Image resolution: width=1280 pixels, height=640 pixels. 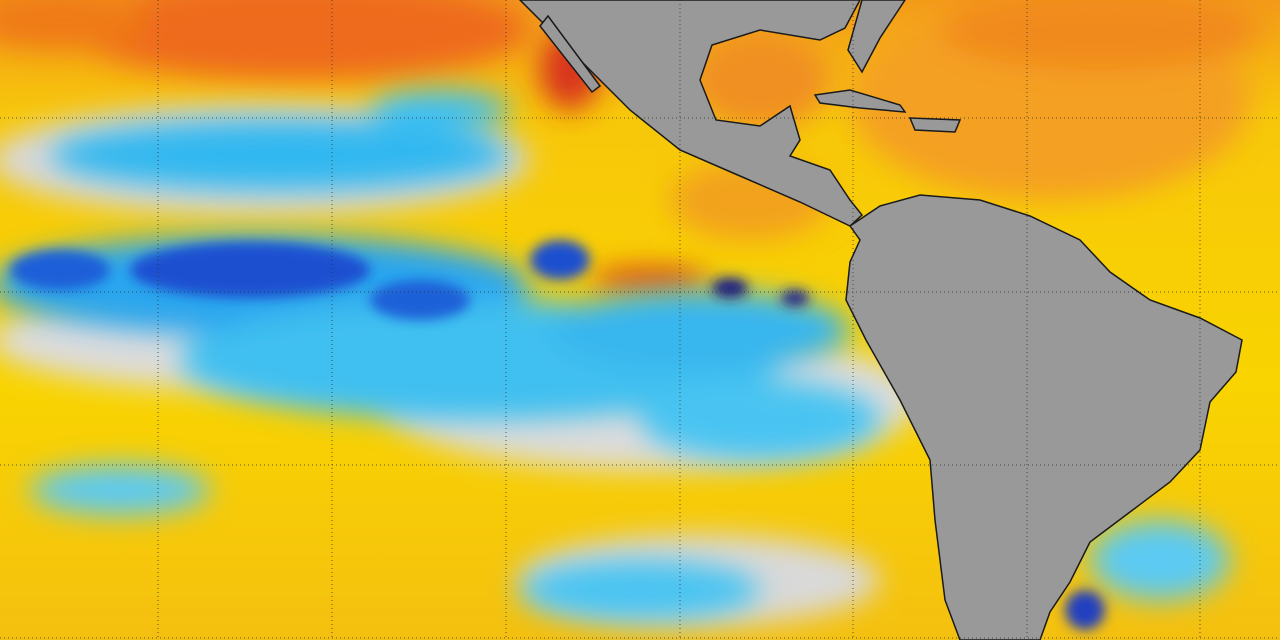 What do you see at coordinates (860, 101) in the screenshot?
I see `cuba` at bounding box center [860, 101].